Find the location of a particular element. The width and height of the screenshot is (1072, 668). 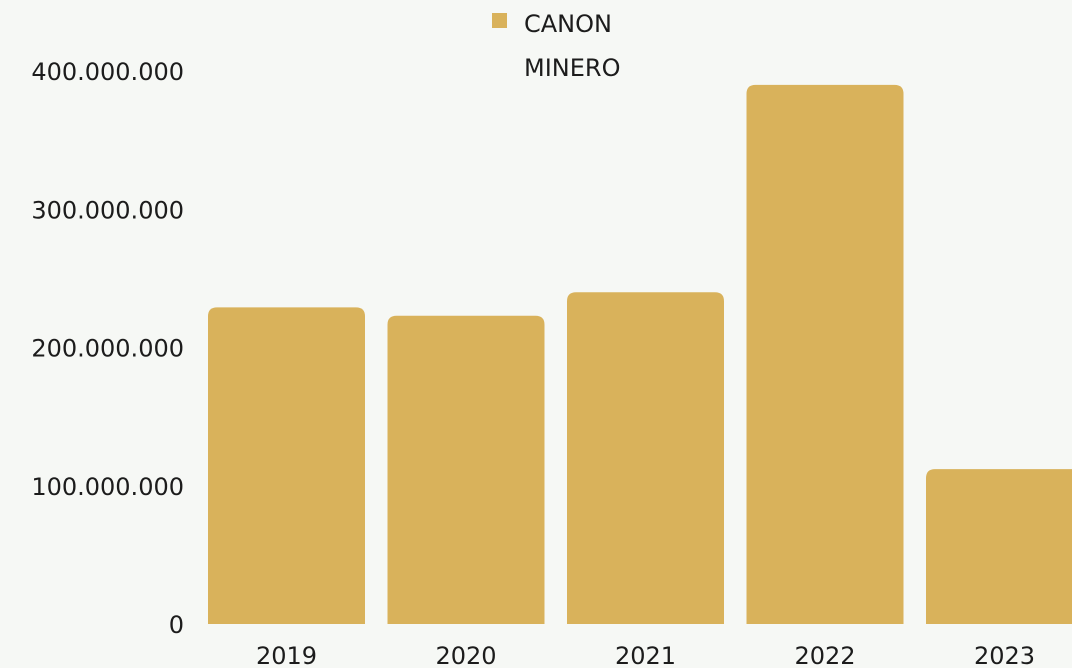

x-tick-label-2023: 2023 is located at coordinates (1004, 655).